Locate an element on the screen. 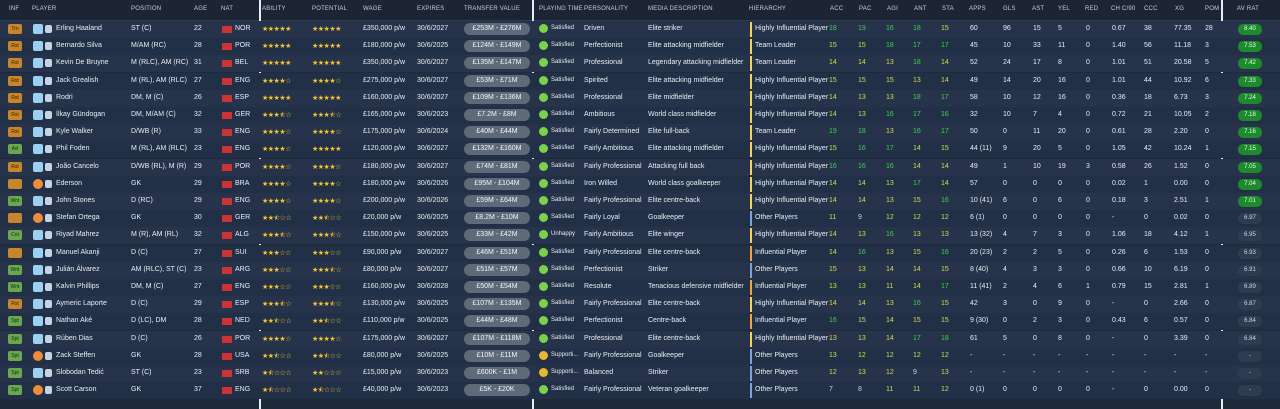 The image size is (1280, 409). stat-gls: 6 is located at coordinates (1005, 200).